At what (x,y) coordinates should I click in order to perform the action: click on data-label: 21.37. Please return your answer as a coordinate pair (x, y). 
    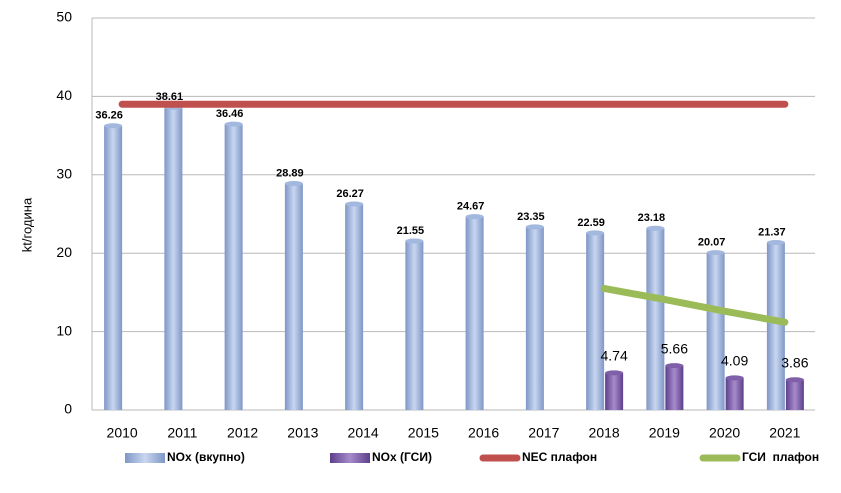
    Looking at the image, I should click on (772, 232).